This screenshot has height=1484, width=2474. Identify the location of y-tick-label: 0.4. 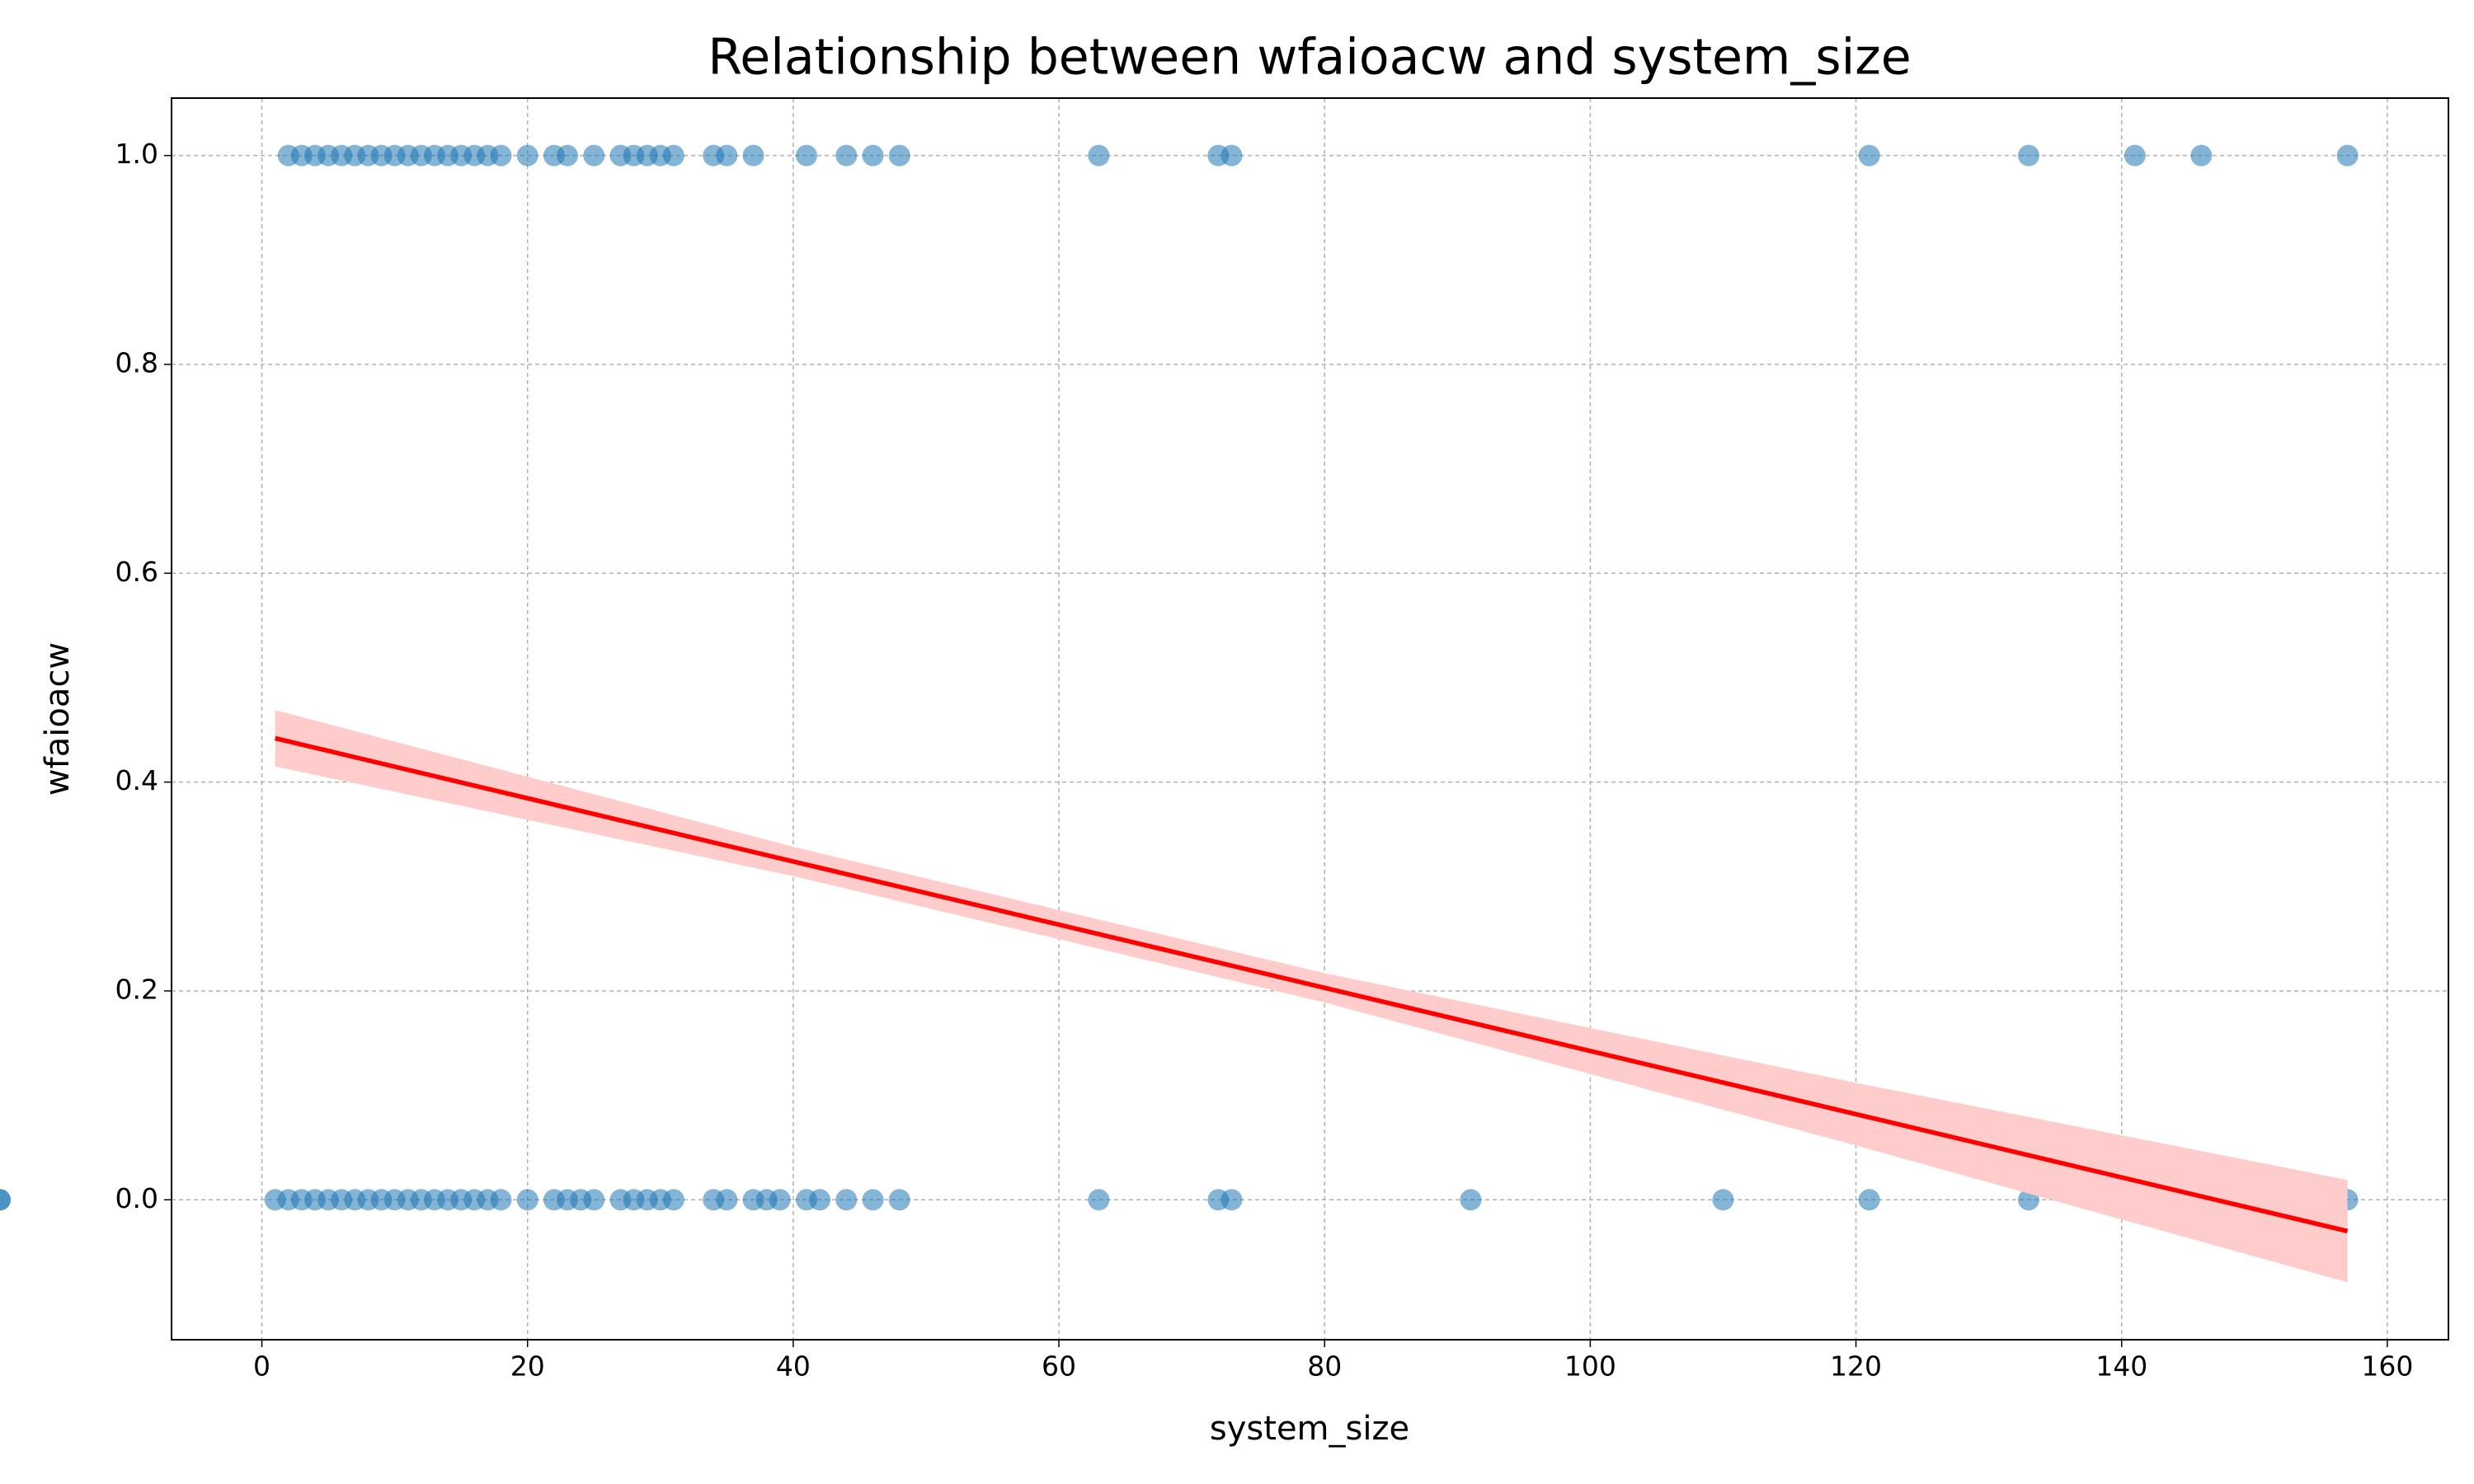
(136, 780).